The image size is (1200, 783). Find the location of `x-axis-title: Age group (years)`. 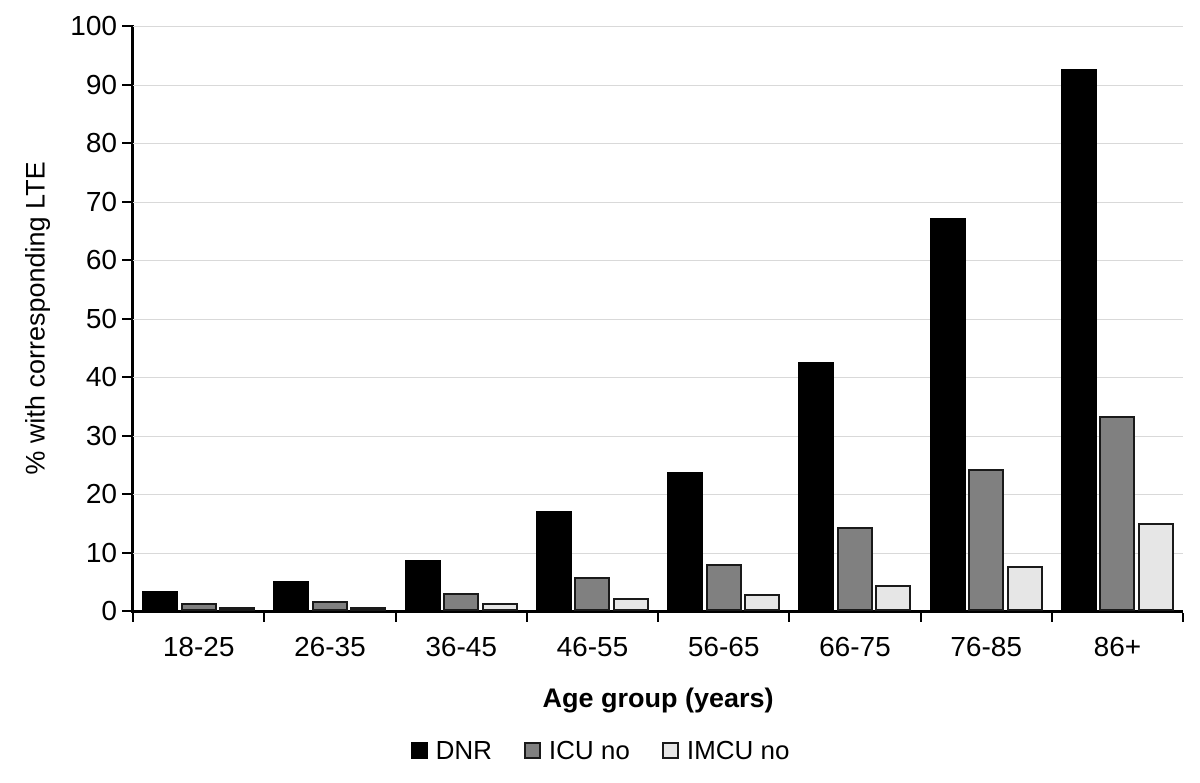

x-axis-title: Age group (years) is located at coordinates (658, 698).